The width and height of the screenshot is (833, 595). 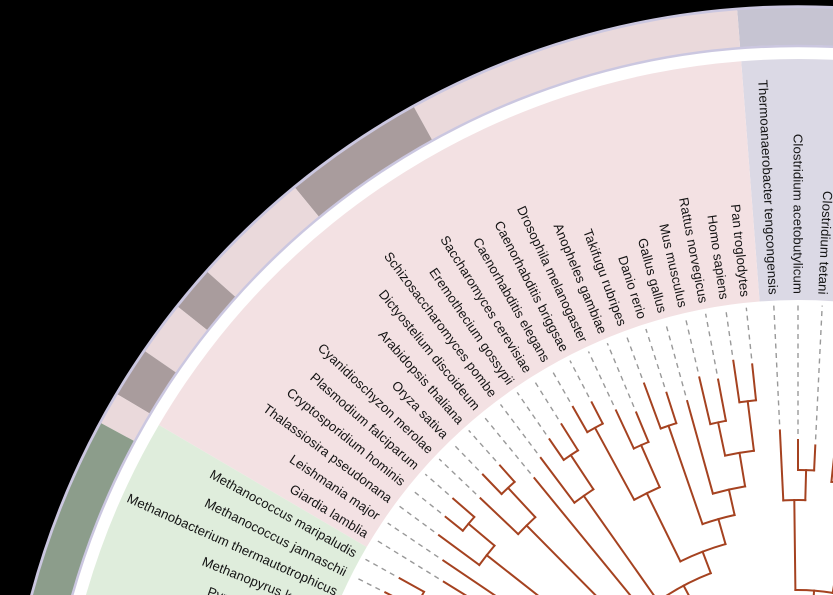 I want to click on species-label-1: Clostridium acetobutylicum, so click(x=798, y=214).